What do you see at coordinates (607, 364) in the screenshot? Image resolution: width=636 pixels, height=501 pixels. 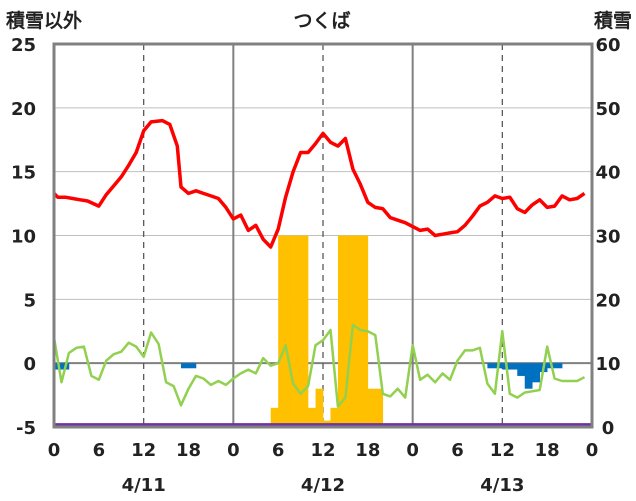 I see `y-right-tick-label: 10` at bounding box center [607, 364].